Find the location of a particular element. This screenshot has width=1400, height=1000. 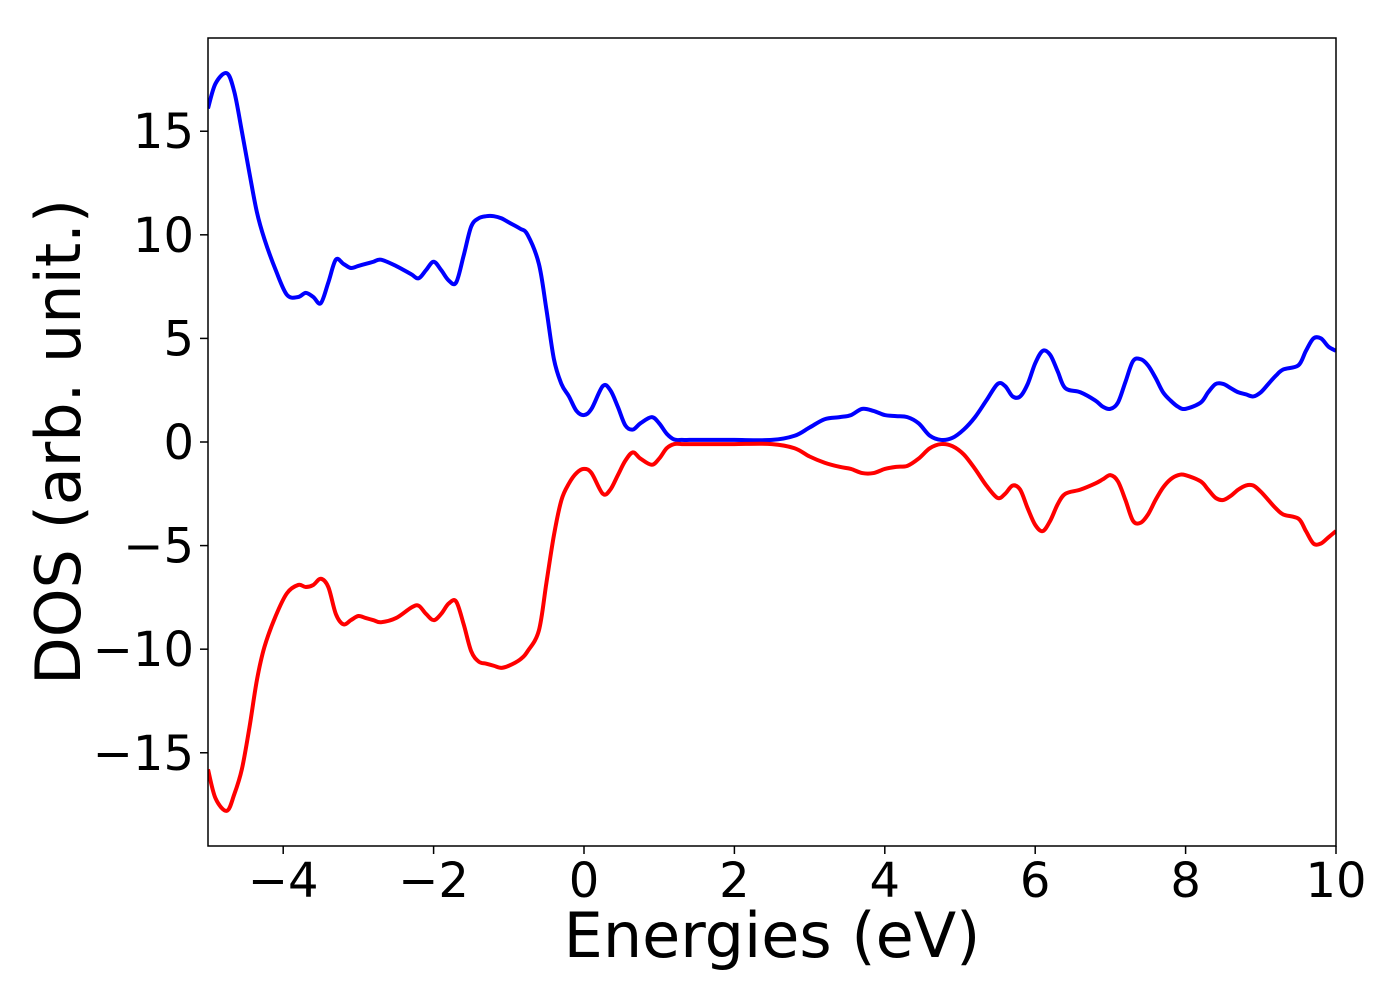

x-tick-label: 4 is located at coordinates (885, 881).